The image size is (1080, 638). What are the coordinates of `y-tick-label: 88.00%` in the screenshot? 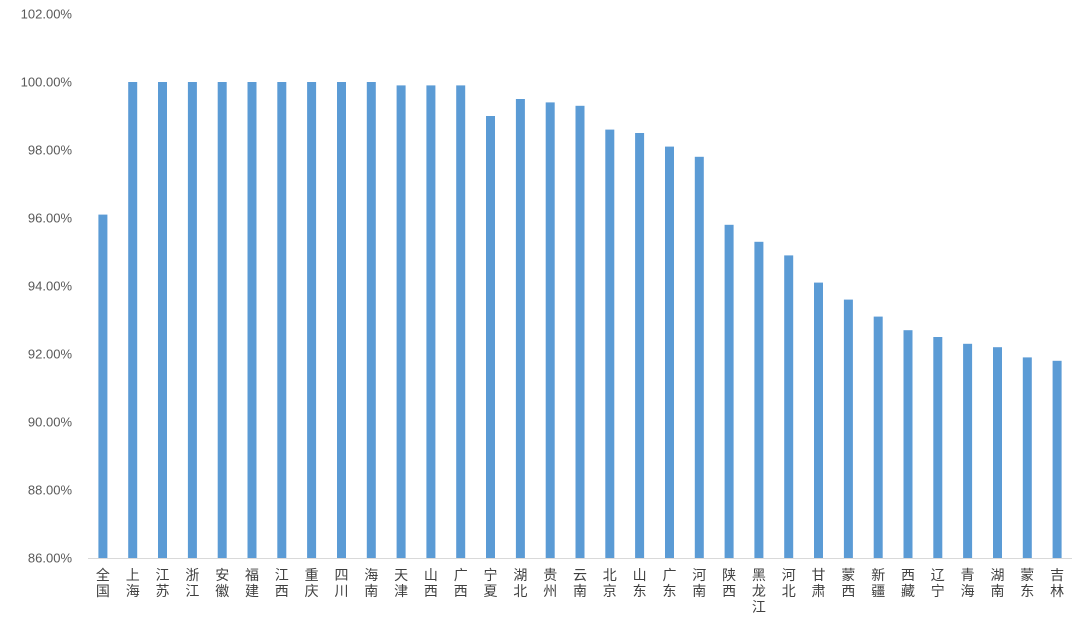 It's located at (50, 490).